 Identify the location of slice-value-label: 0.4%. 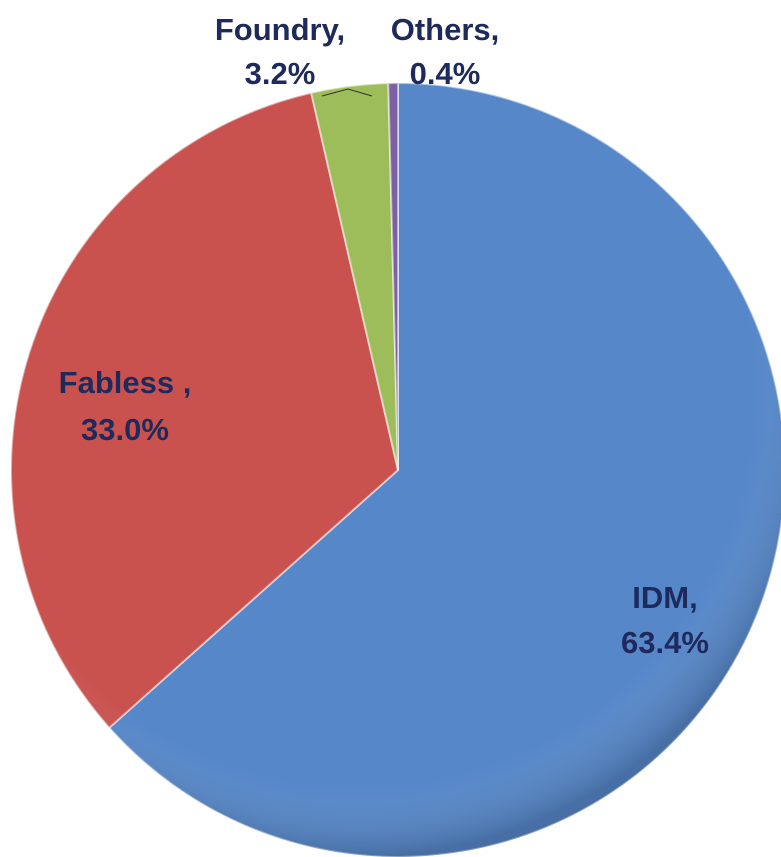
(445, 73).